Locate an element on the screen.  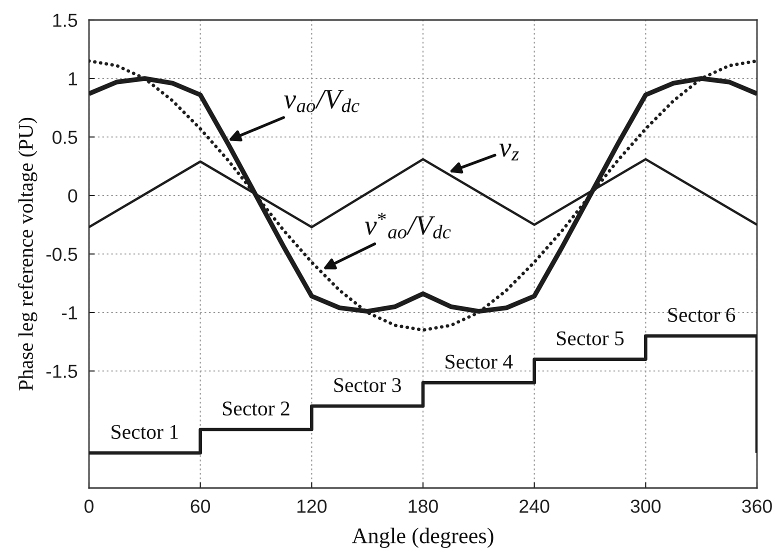
annotation: Sector 2 is located at coordinates (256, 409).